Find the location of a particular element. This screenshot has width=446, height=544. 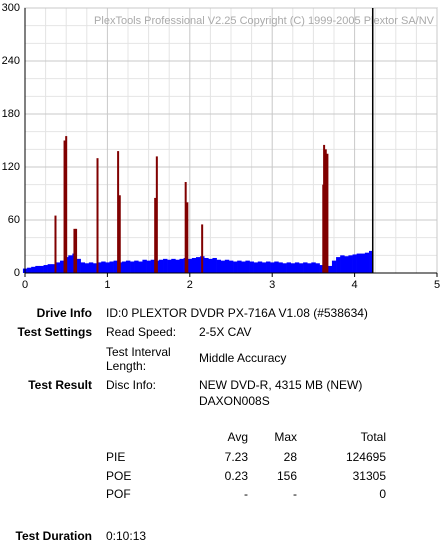

y-tick-label: 240 is located at coordinates (11, 61).